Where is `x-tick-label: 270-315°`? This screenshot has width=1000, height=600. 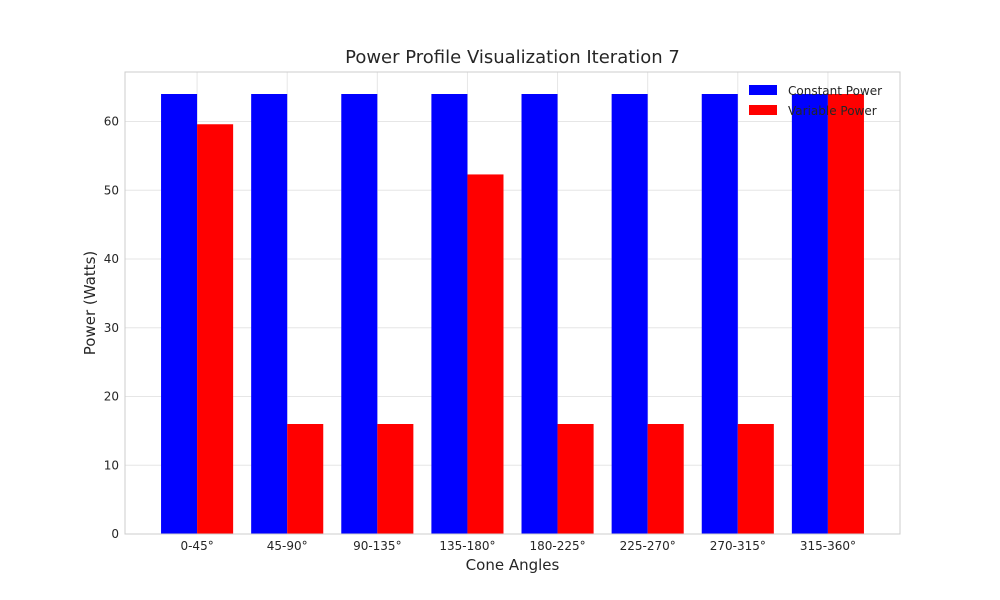 x-tick-label: 270-315° is located at coordinates (738, 546).